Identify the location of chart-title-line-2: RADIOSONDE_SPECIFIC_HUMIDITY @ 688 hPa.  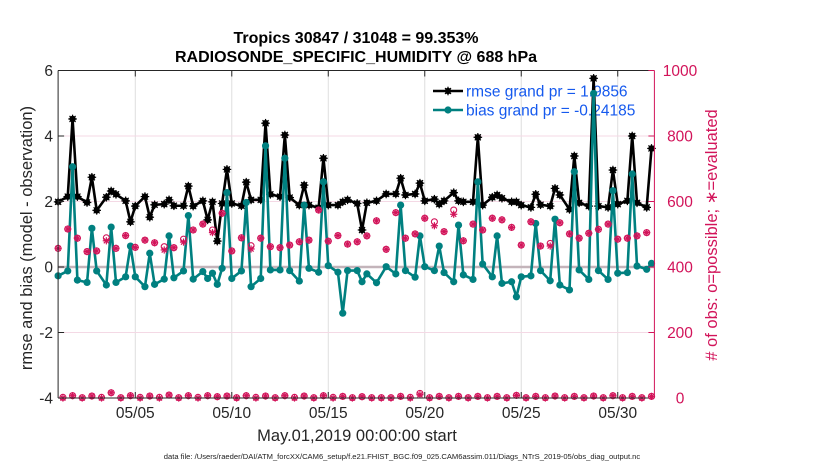
(356, 57).